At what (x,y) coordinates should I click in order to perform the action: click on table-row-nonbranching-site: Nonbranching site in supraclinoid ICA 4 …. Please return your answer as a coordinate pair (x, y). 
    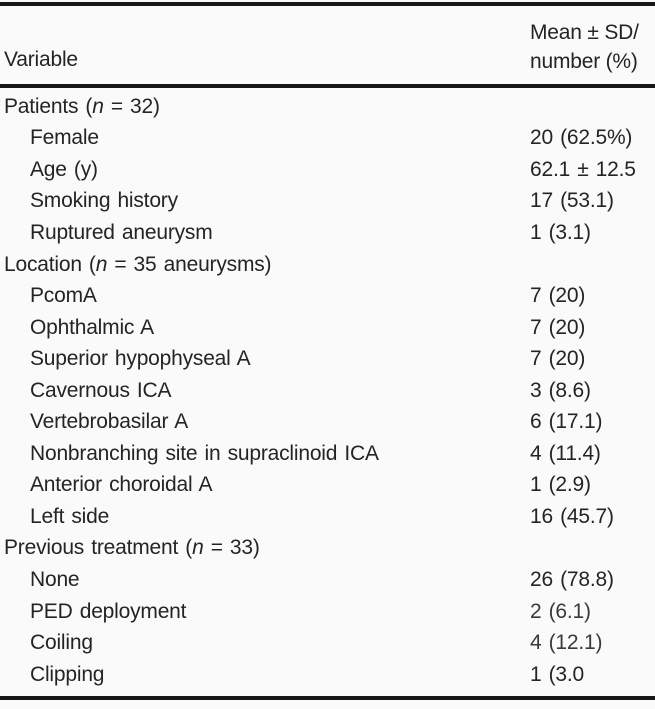
    Looking at the image, I should click on (327, 454).